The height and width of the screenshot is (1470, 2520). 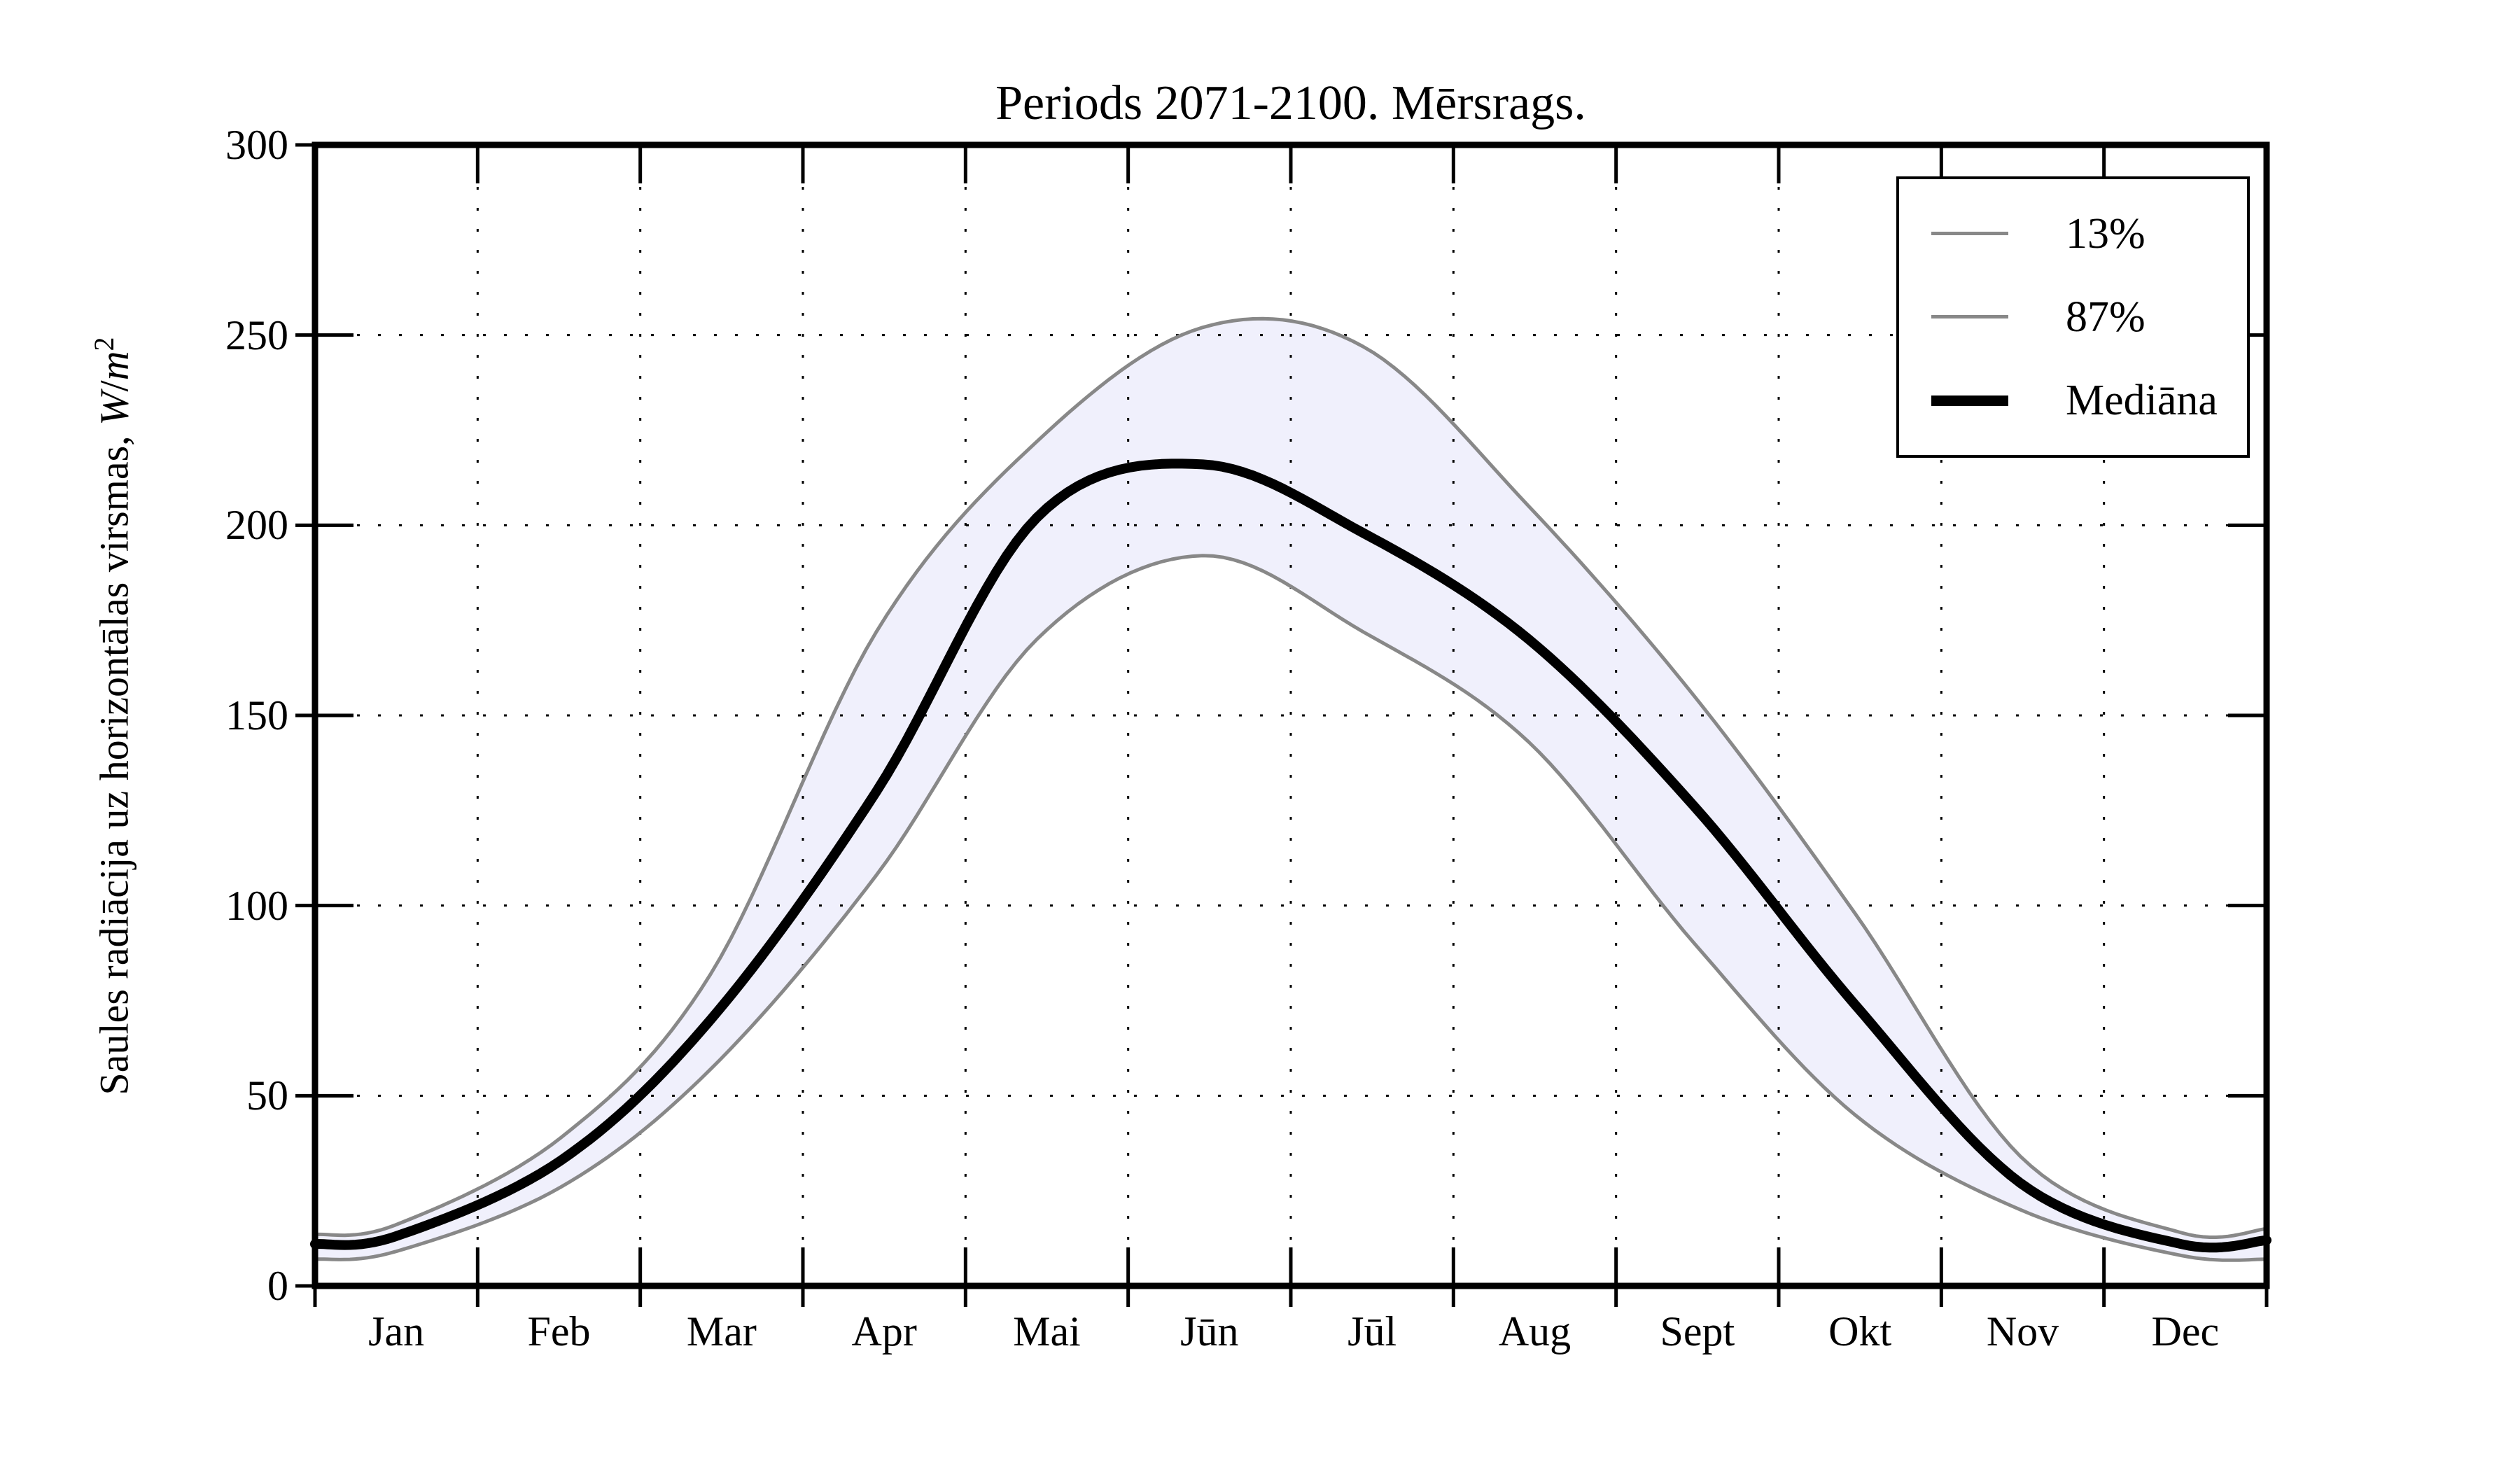 I want to click on x-tick-label-feb: Feb, so click(x=559, y=1331).